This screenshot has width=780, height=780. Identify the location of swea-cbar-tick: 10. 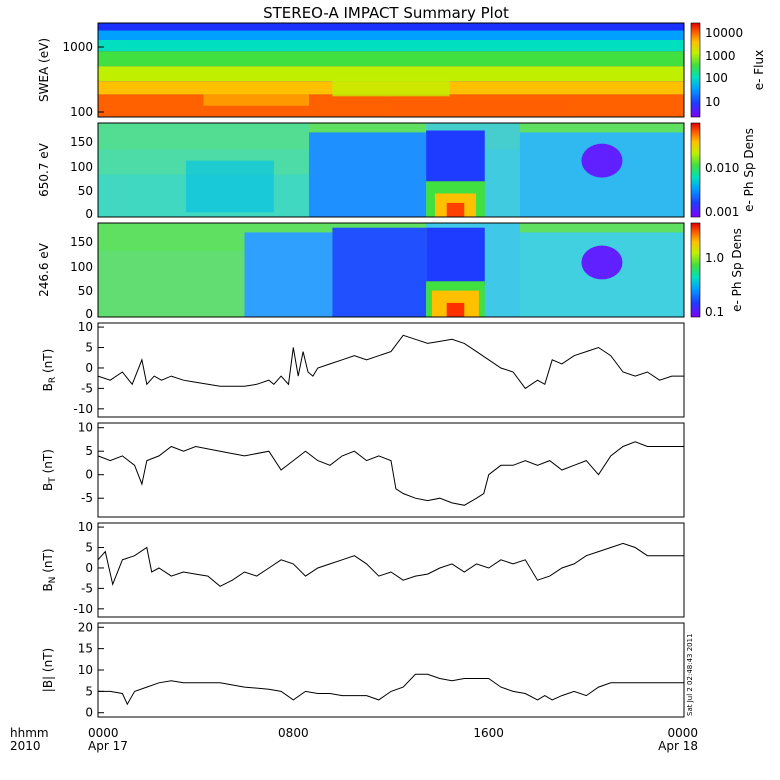
(712, 102).